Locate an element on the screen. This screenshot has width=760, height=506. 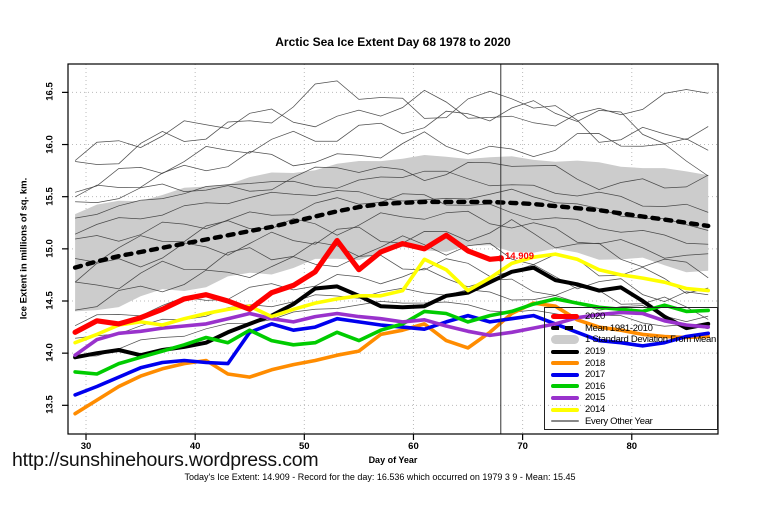
legend-item-label: Every Other Year is located at coordinates (619, 421).